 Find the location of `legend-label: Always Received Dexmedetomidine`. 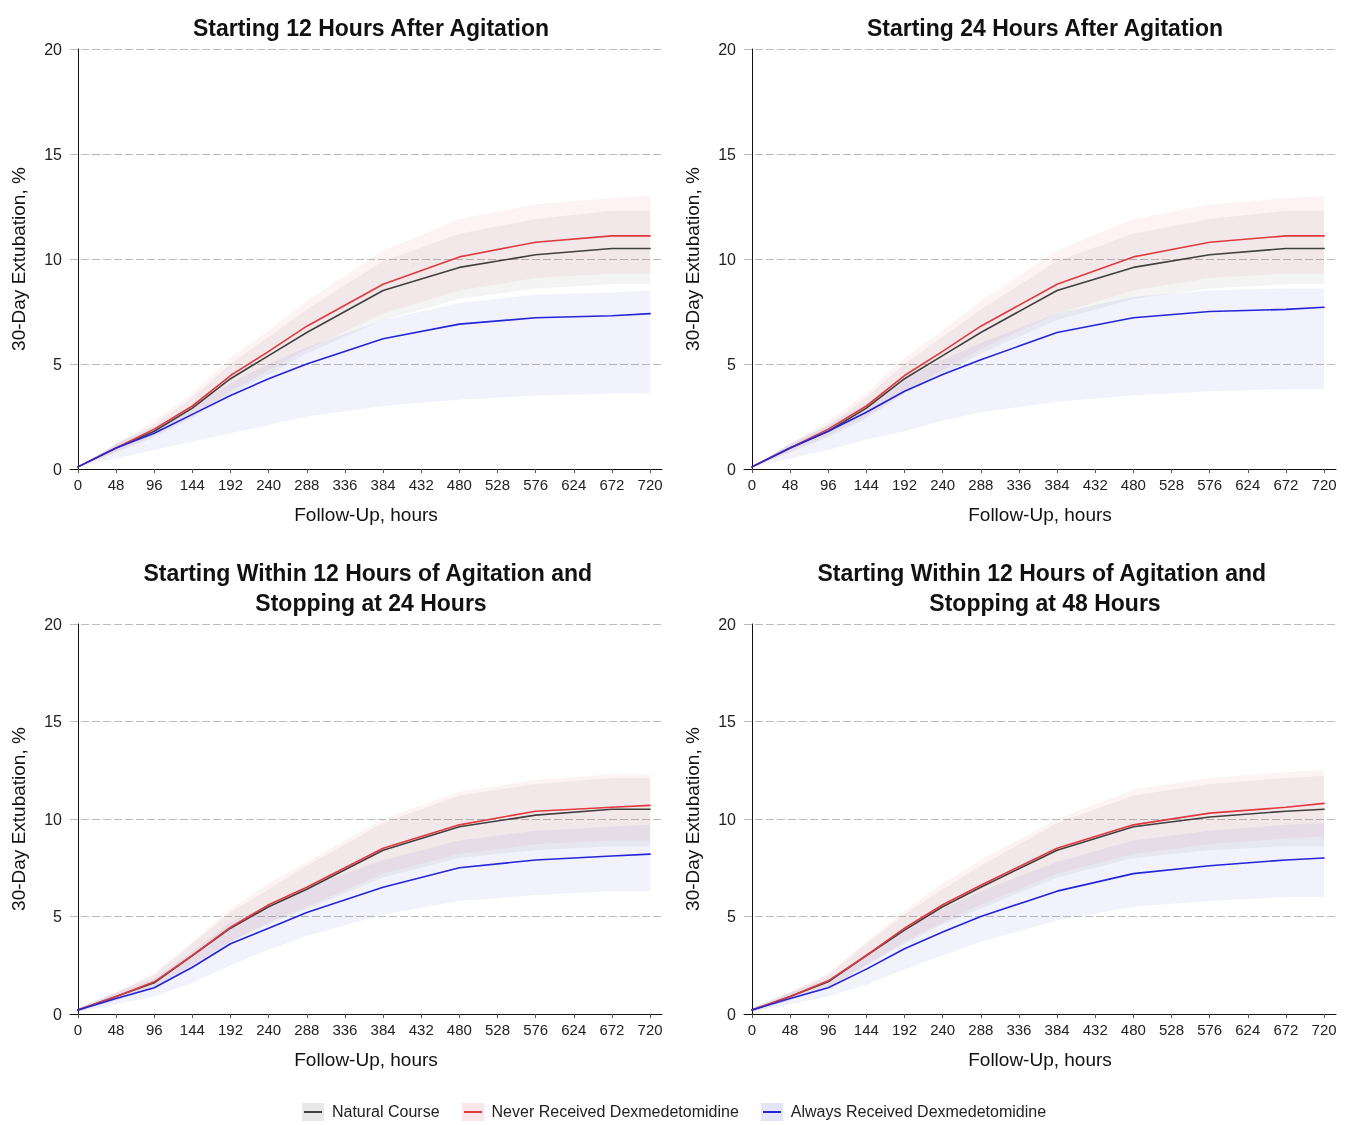

legend-label: Always Received Dexmedetomidine is located at coordinates (918, 1112).